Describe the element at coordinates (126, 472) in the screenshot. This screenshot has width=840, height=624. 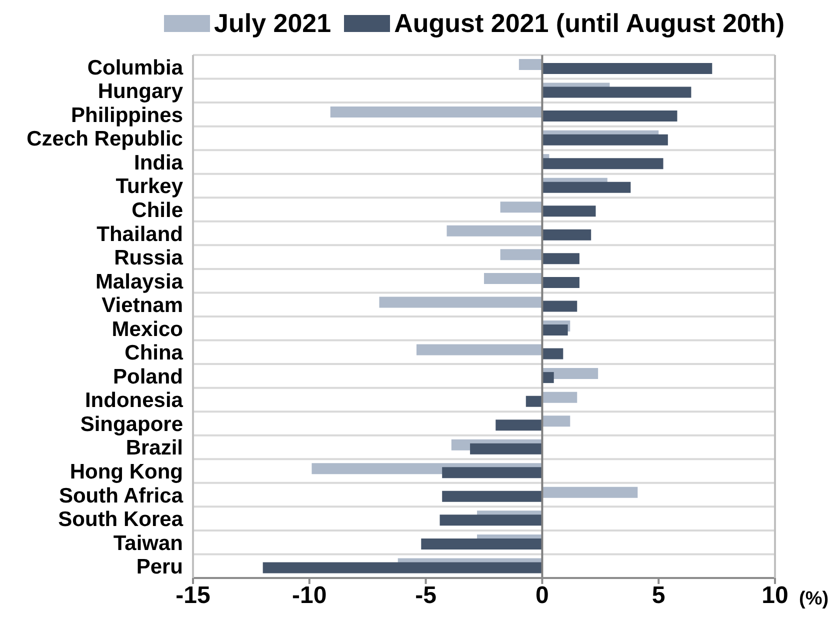
I see `y-tick-label: Hong Kong` at that location.